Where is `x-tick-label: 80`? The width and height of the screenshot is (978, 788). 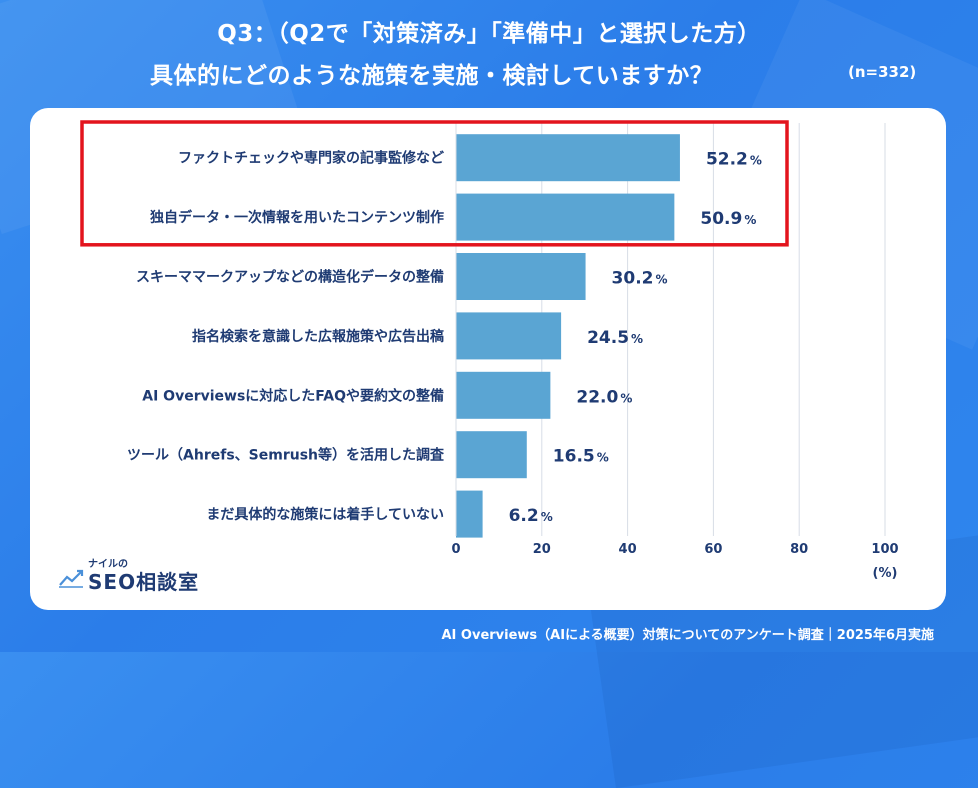 x-tick-label: 80 is located at coordinates (799, 549).